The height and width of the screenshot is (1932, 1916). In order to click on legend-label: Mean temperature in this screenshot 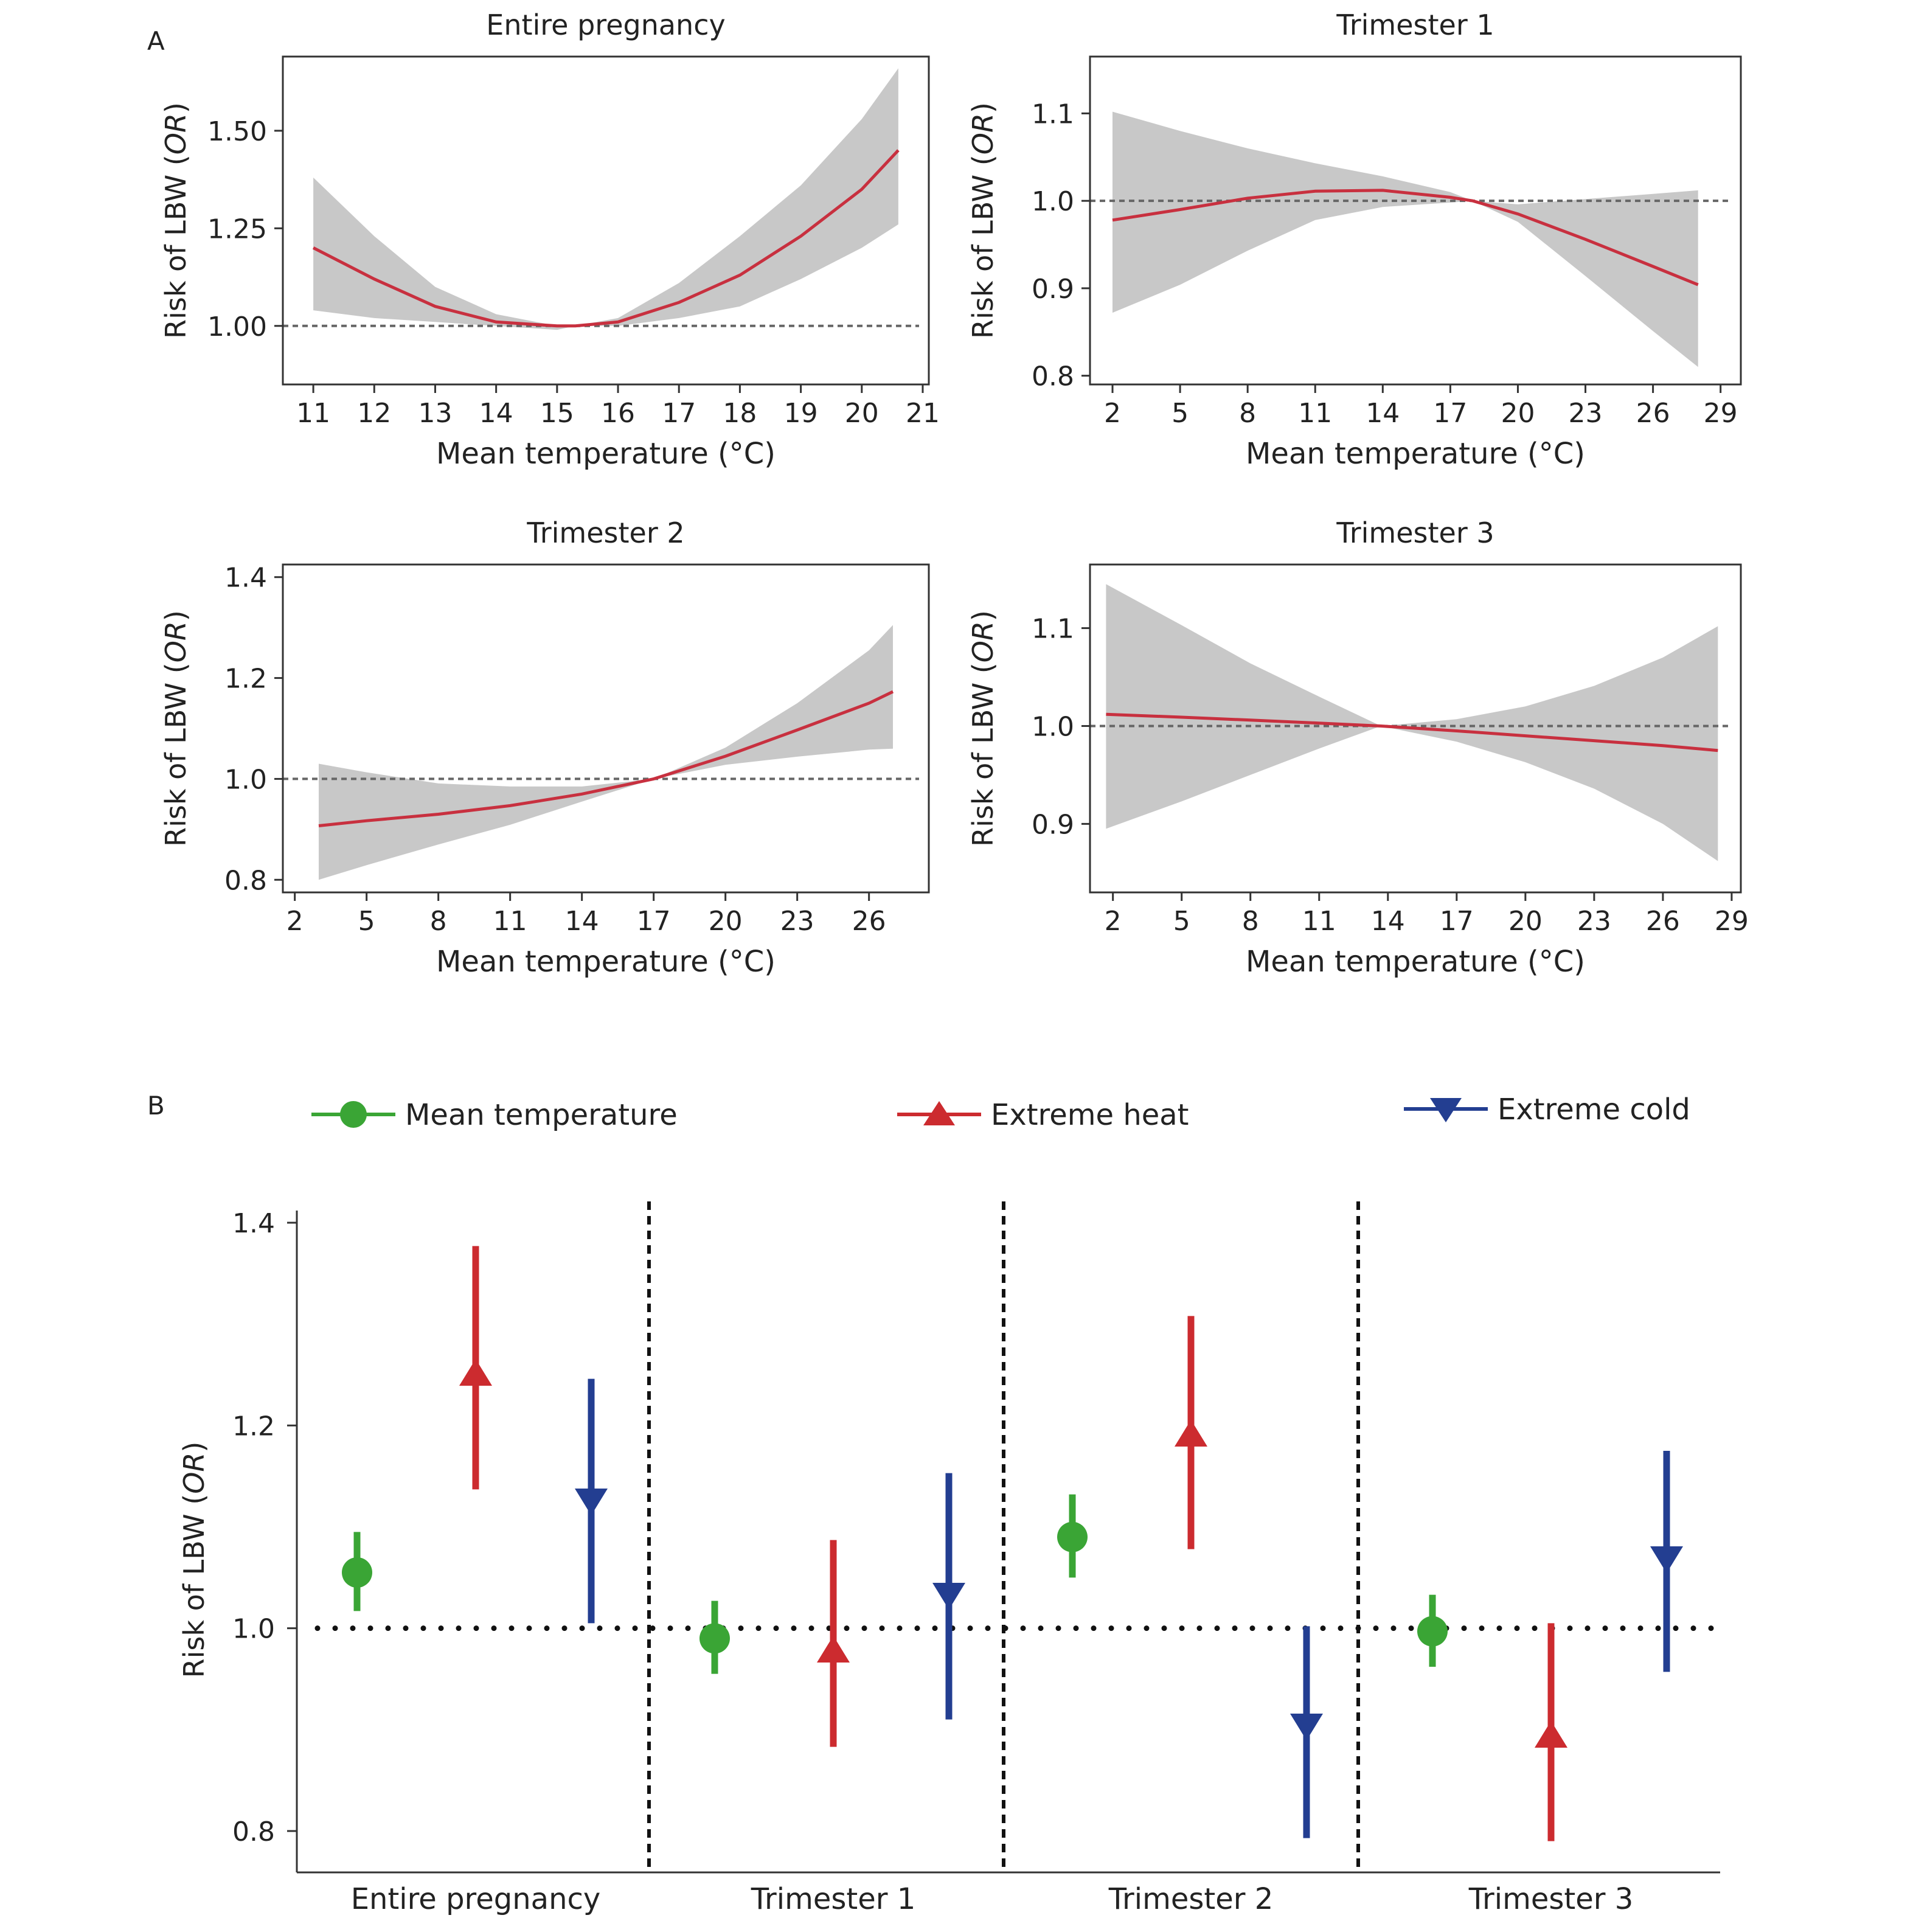, I will do `click(541, 1115)`.